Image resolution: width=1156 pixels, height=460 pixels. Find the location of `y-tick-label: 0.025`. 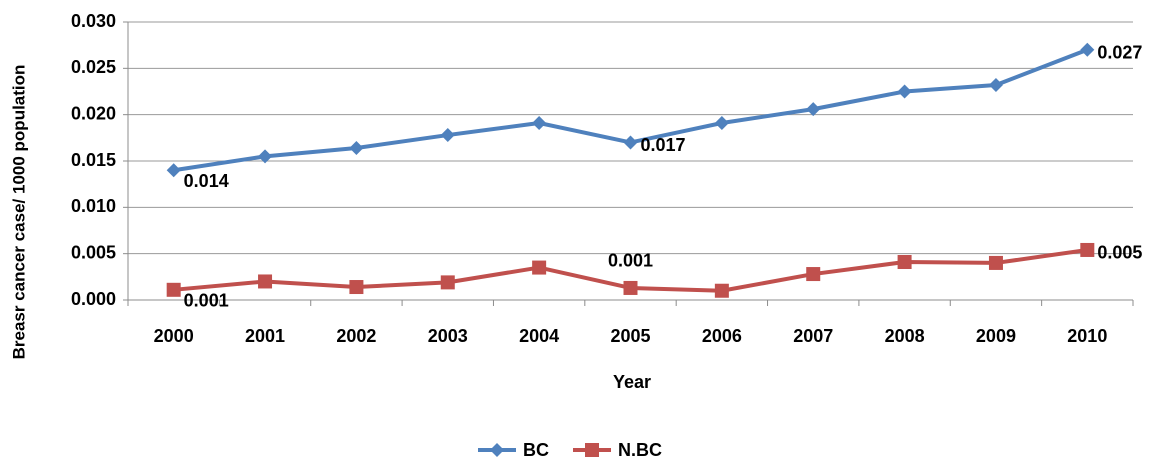

y-tick-label: 0.025 is located at coordinates (93, 67).